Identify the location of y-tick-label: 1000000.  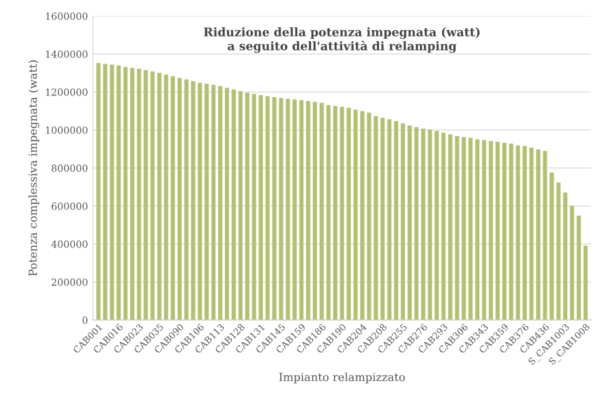
(67, 130).